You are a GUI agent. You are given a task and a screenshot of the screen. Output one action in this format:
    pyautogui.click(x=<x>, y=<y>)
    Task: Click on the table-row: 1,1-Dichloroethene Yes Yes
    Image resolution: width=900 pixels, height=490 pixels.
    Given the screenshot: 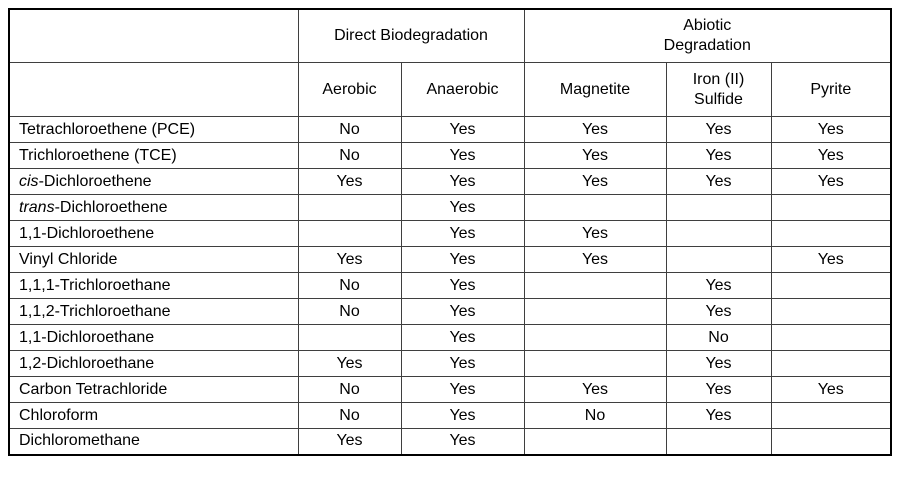 What is the action you would take?
    pyautogui.click(x=450, y=233)
    